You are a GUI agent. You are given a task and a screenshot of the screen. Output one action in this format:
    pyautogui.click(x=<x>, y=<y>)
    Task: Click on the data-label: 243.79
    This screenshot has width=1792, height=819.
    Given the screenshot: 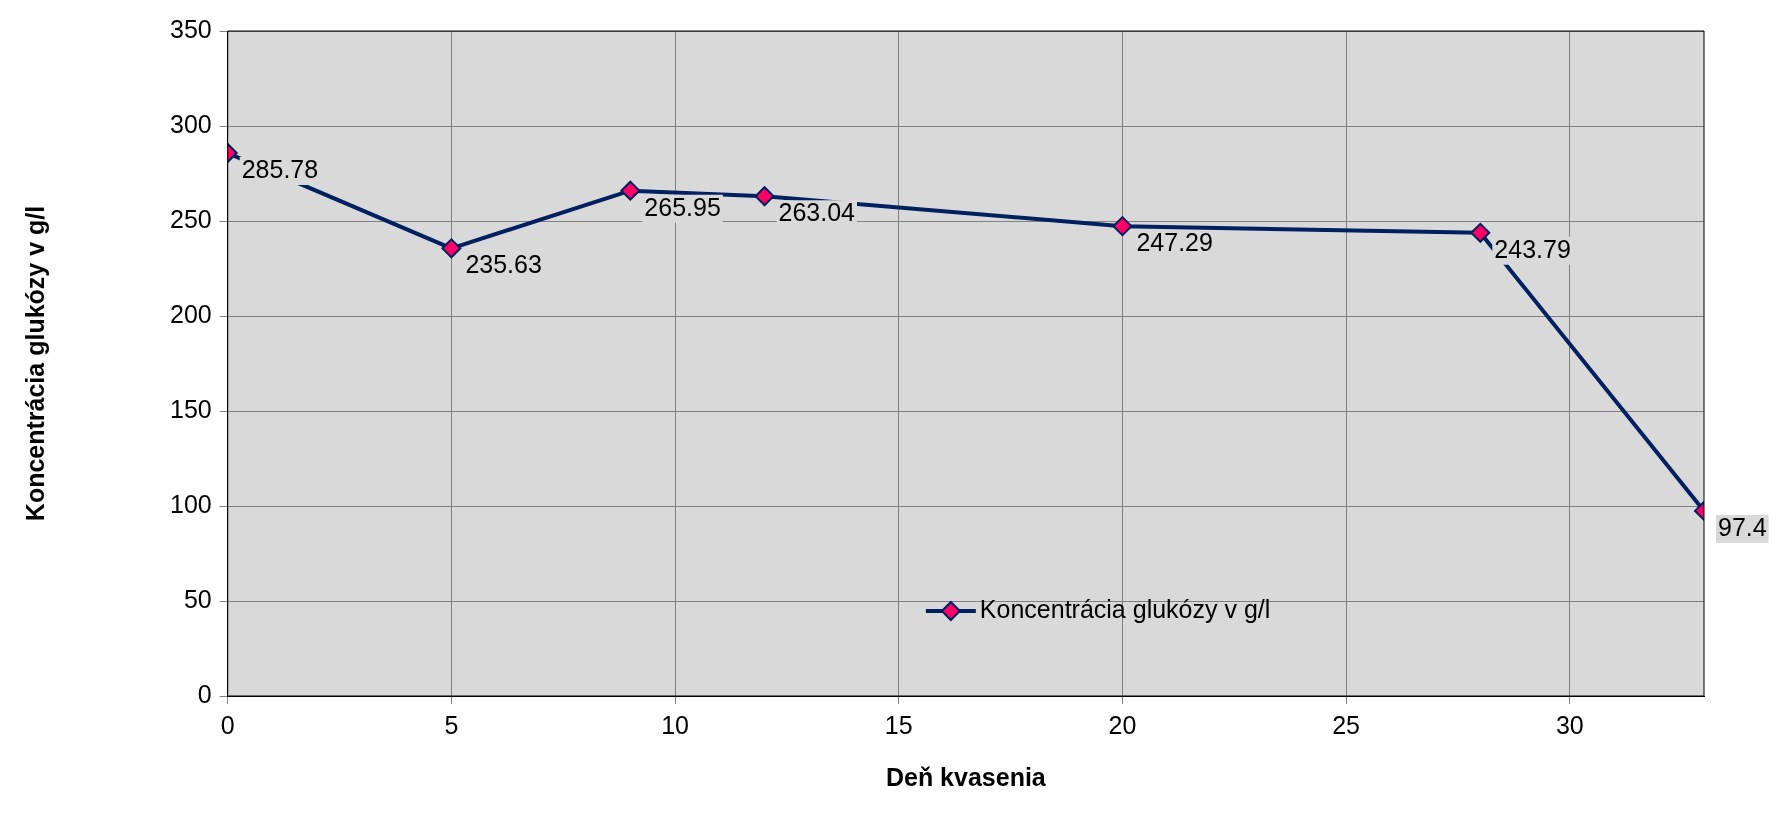 What is the action you would take?
    pyautogui.click(x=1532, y=248)
    